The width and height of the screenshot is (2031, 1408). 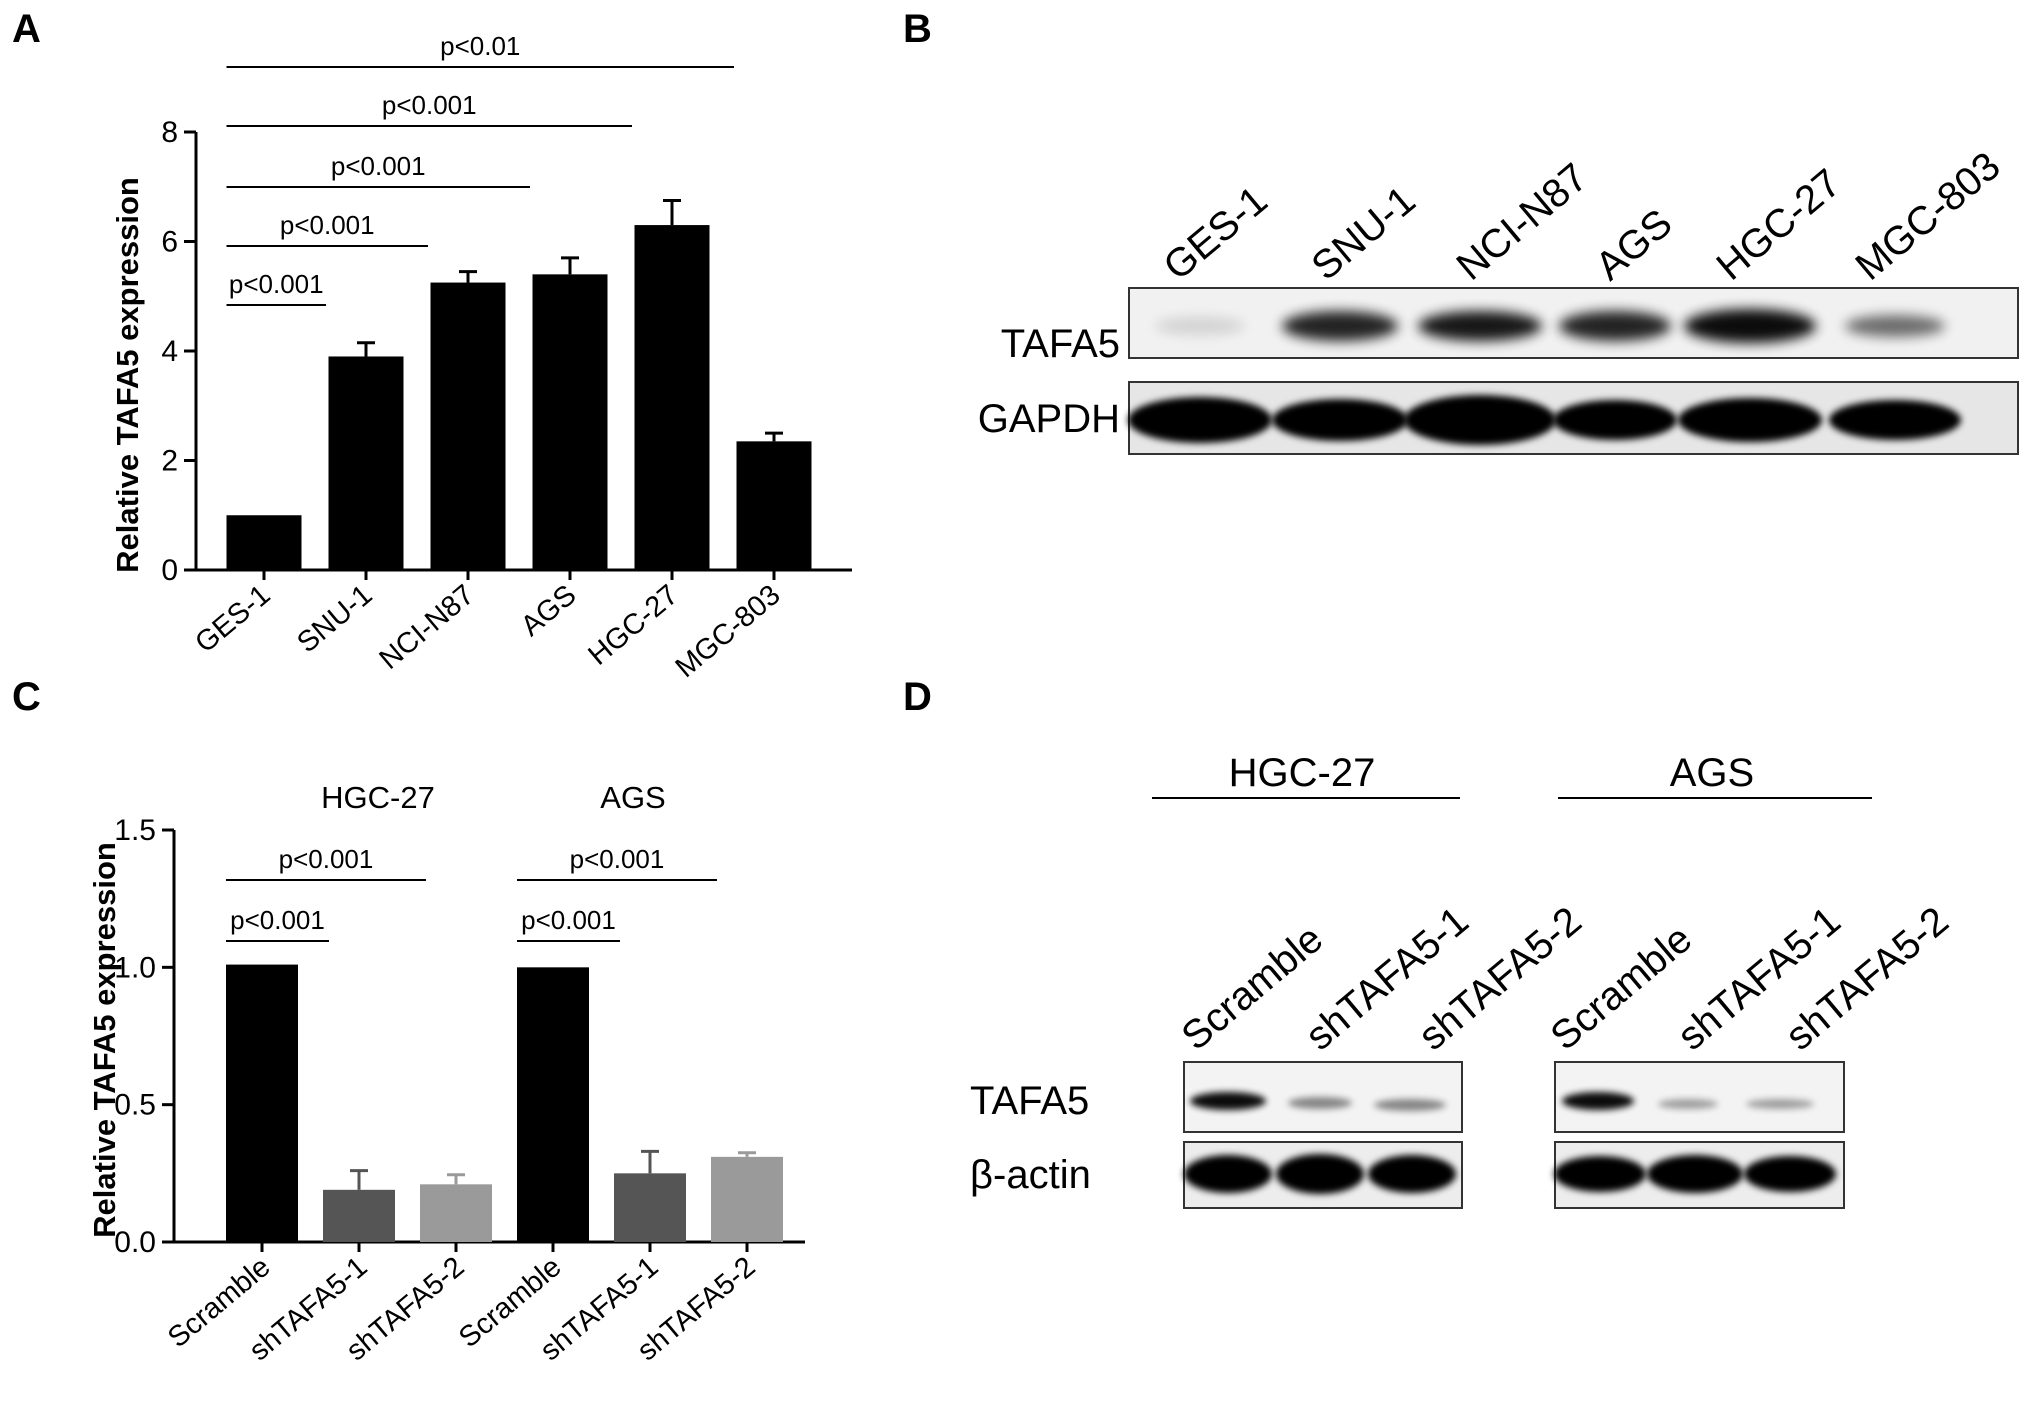 I want to click on chart-a-x-tick-label: HGC-27, so click(x=633, y=625).